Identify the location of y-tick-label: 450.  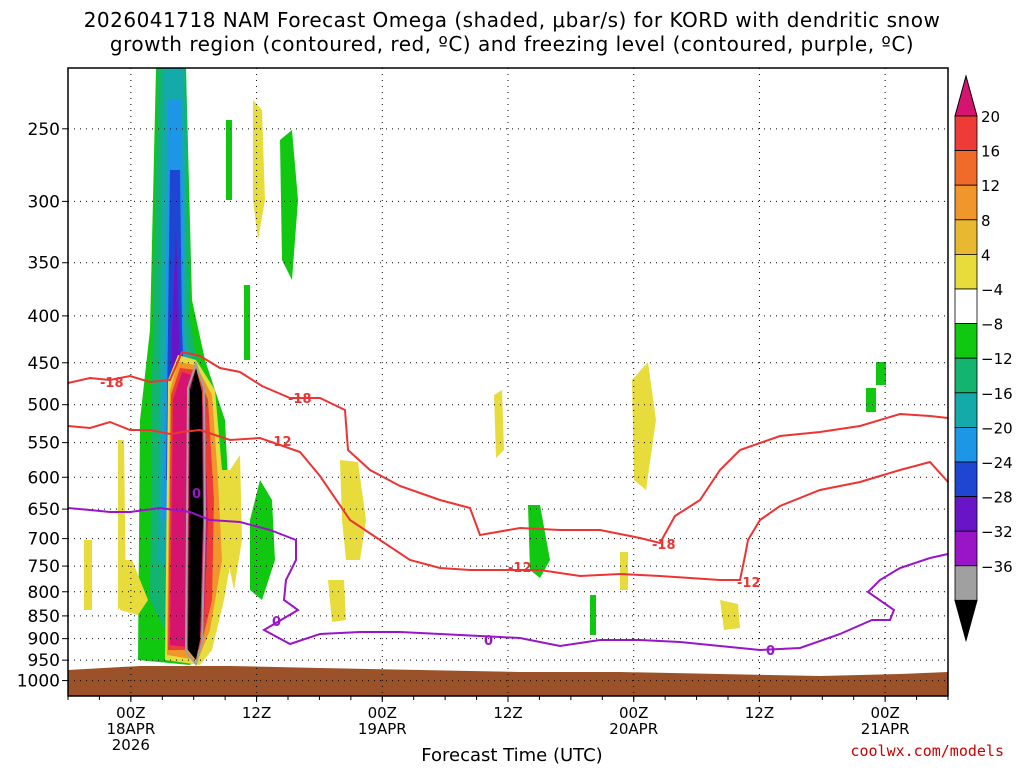
(44, 364).